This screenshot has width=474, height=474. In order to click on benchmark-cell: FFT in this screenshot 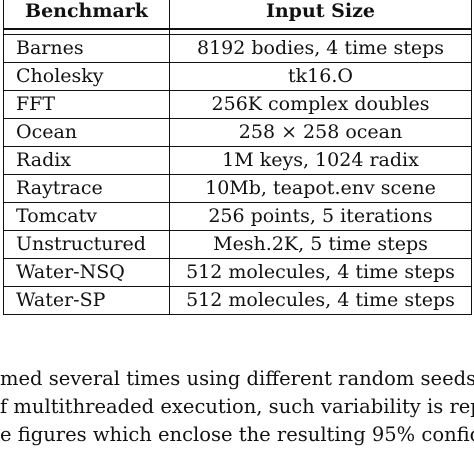, I will do `click(86, 104)`.